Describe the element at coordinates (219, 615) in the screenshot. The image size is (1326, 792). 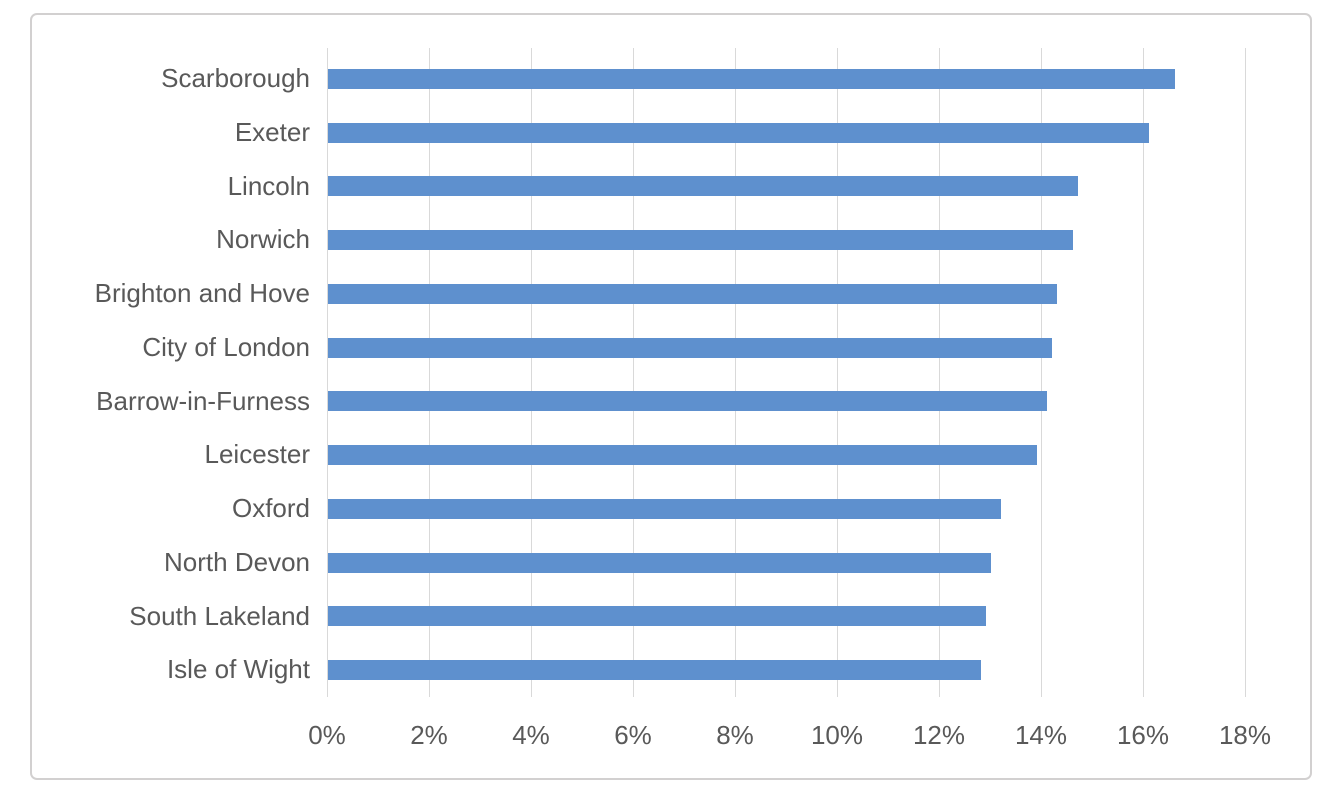
I see `category-label-south-lakeland: South Lakeland` at that location.